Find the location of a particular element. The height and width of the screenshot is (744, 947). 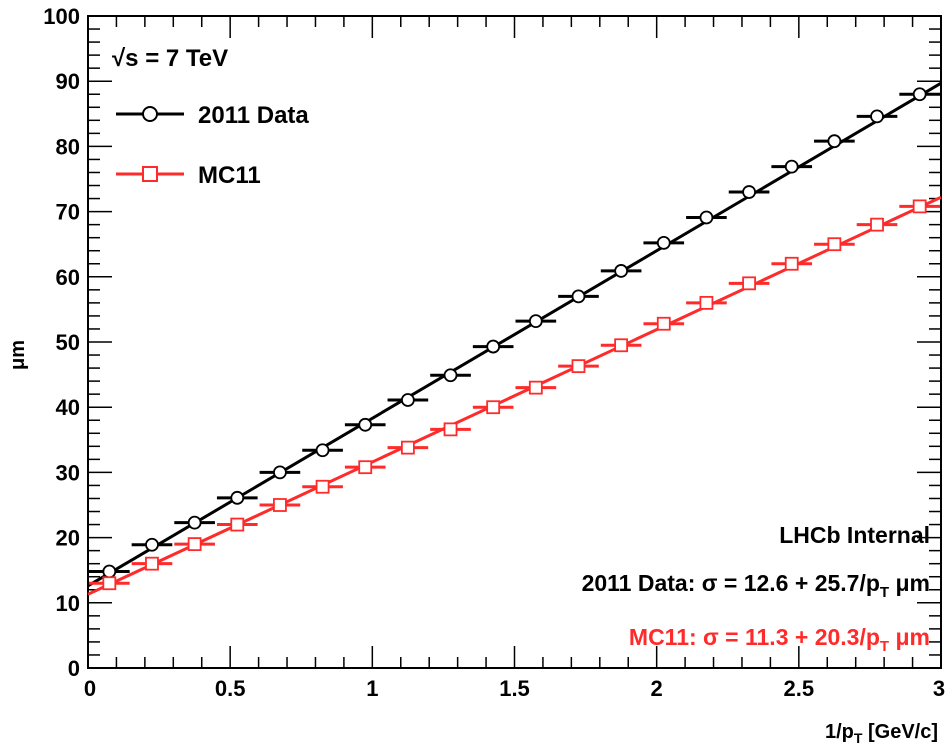

x-tick-label: 1.5 is located at coordinates (514, 688).